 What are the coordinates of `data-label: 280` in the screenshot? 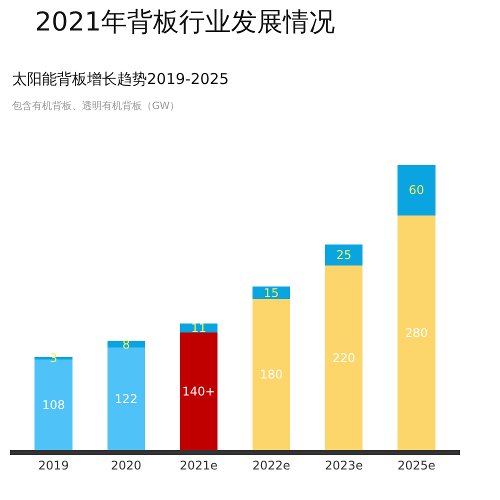 It's located at (416, 333).